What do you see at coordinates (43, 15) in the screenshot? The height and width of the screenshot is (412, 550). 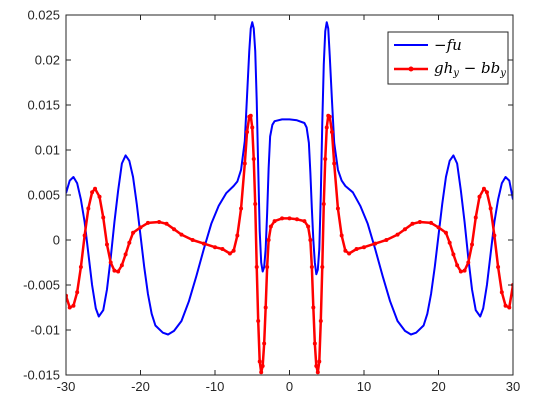 I see `y-tick-label: 0.025` at bounding box center [43, 15].